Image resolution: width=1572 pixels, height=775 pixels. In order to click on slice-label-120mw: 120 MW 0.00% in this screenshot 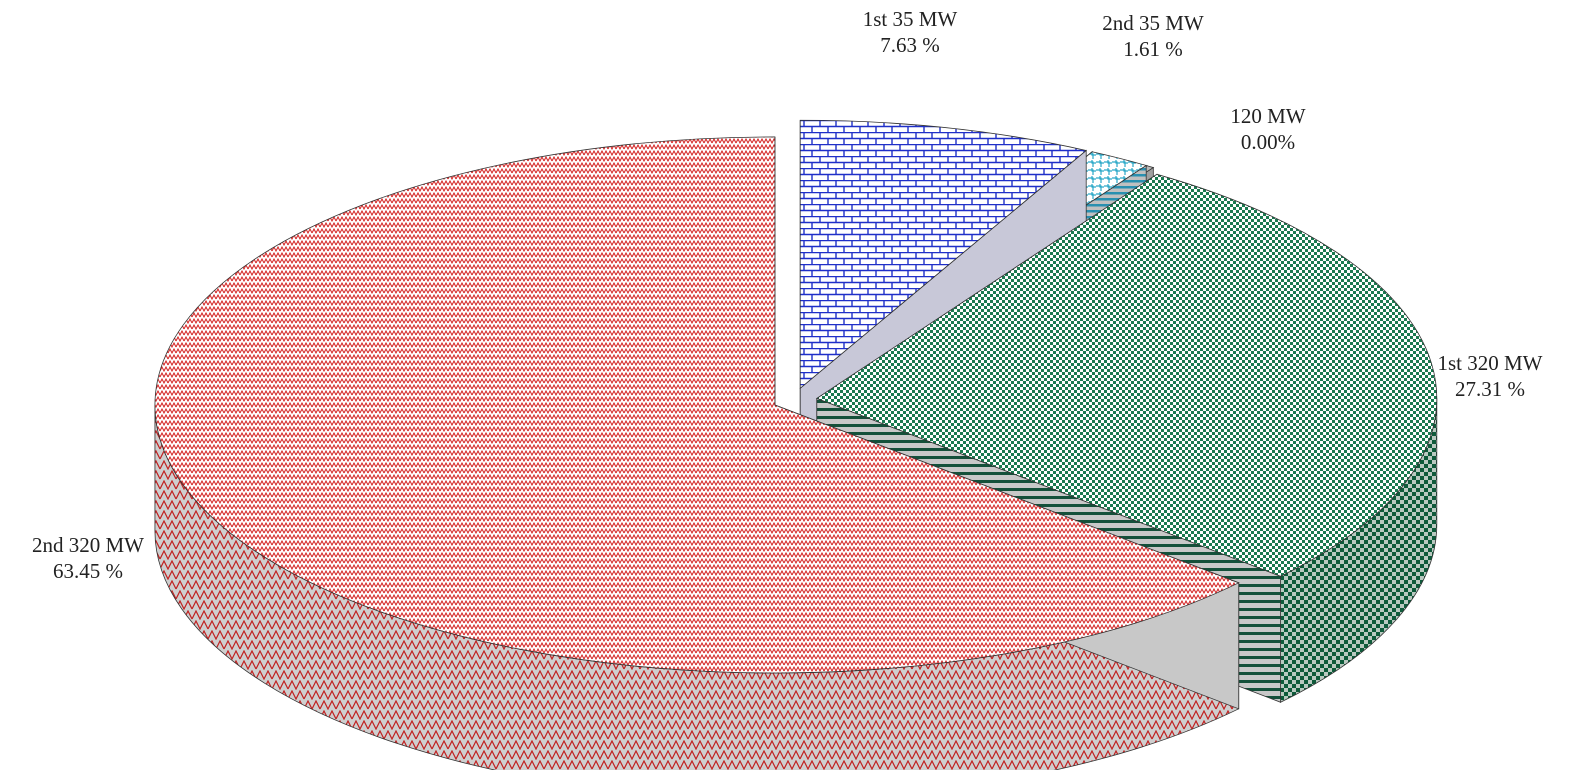, I will do `click(1268, 129)`.